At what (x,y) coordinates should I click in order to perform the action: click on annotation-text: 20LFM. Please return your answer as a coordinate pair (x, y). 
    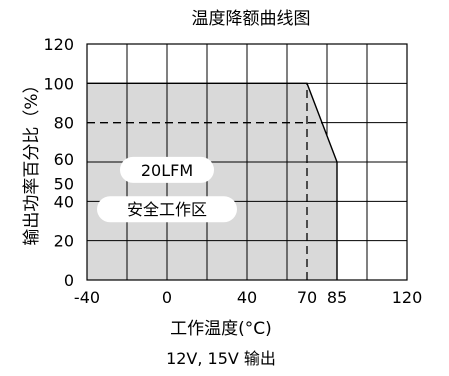
    Looking at the image, I should click on (167, 170).